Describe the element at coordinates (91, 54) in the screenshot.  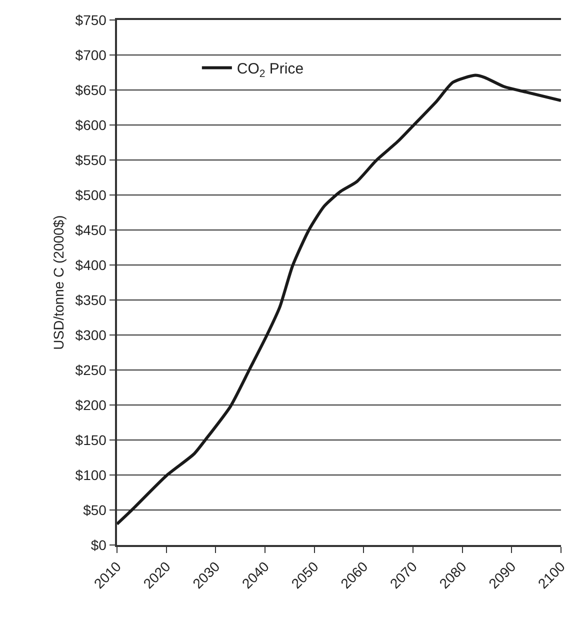
I see `y-tick-label: $700` at that location.